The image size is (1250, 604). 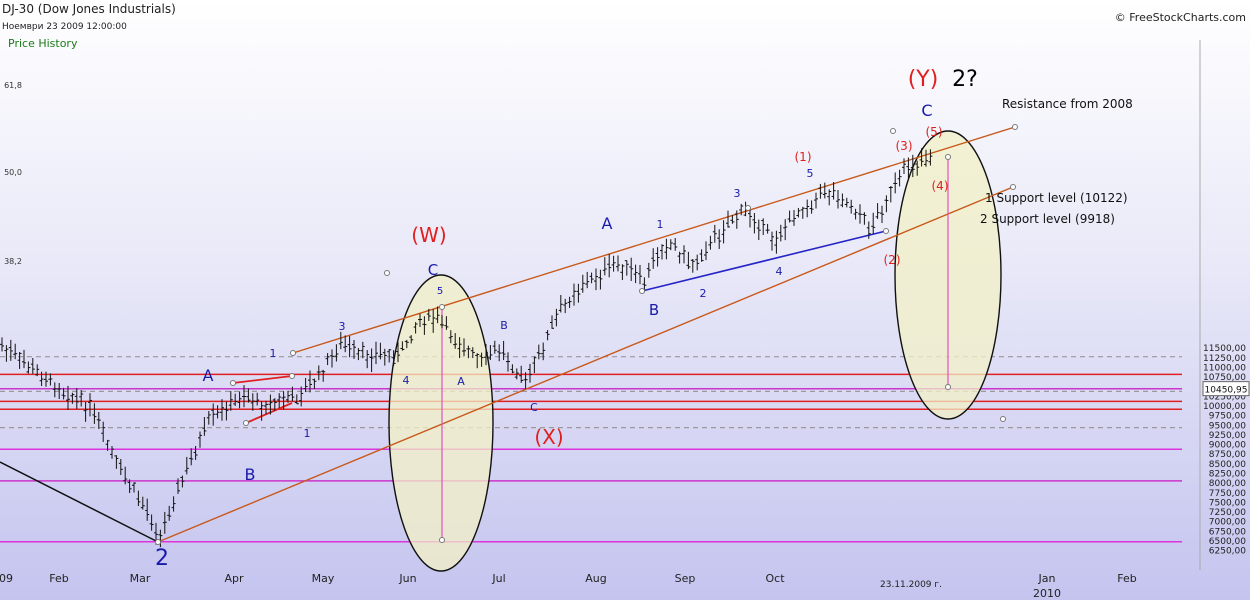 I want to click on y-tick-label: 7500,00, so click(x=1227, y=503).